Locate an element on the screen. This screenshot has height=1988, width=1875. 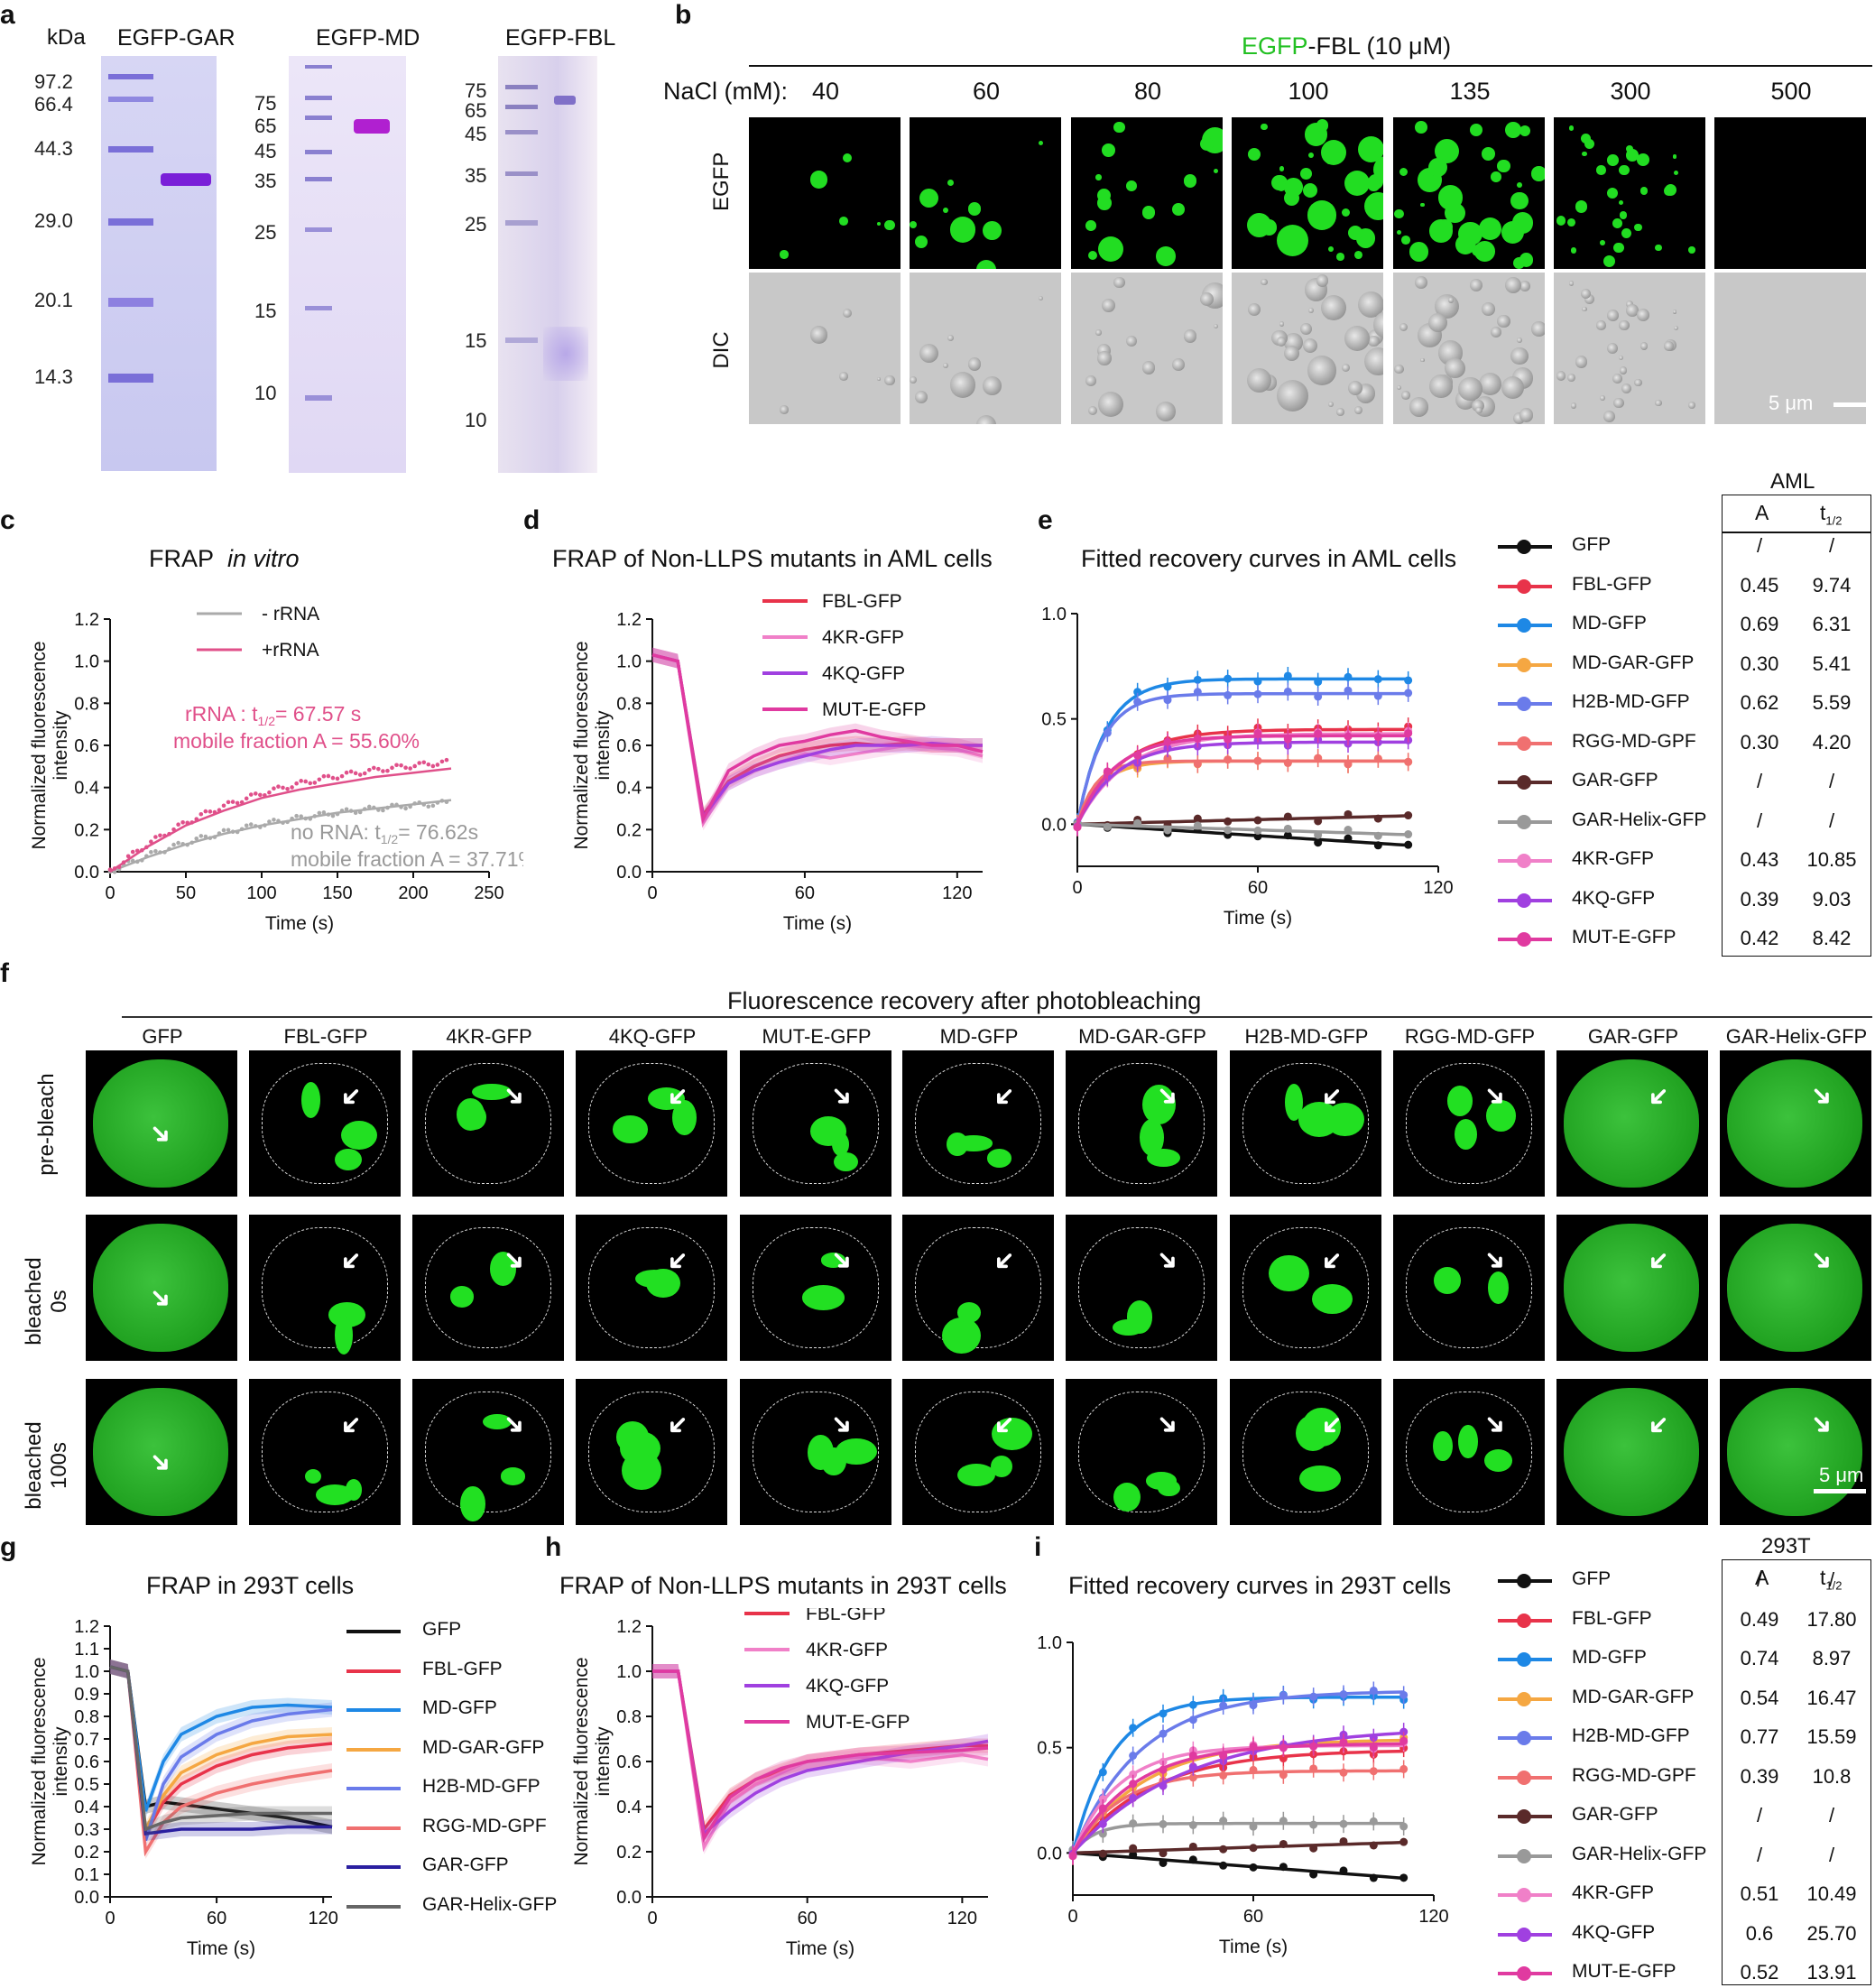
frap-image-rgg-md-gfp-1: ➜ is located at coordinates (1469, 1288).